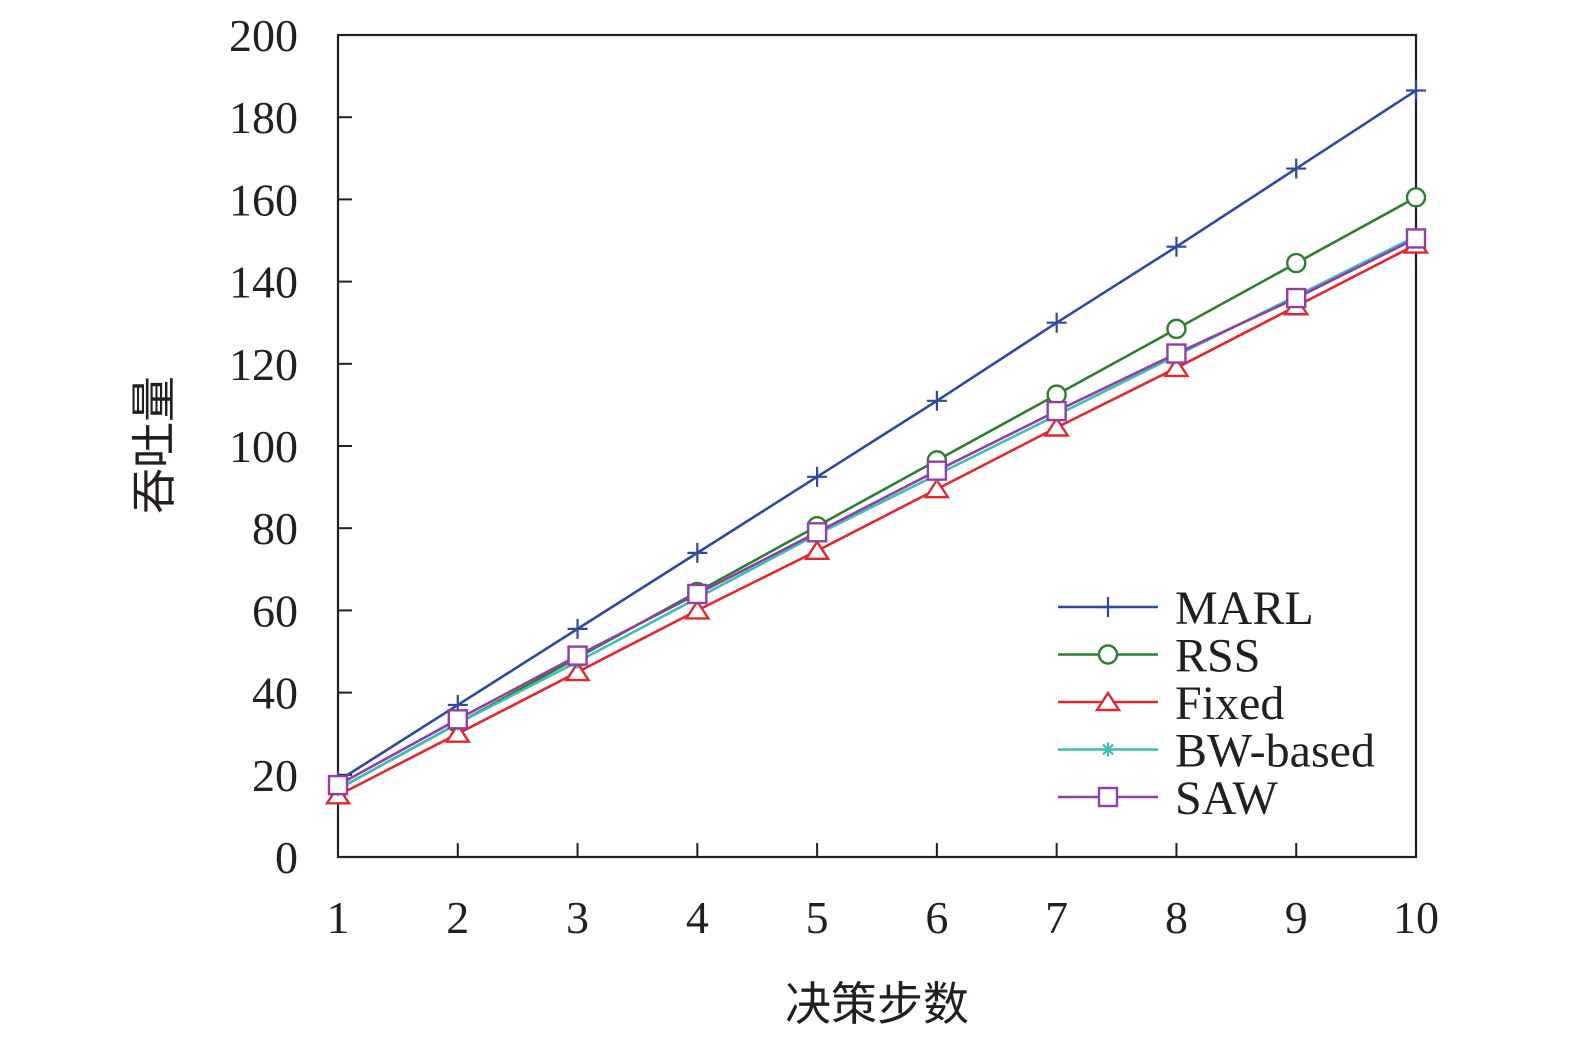 The width and height of the screenshot is (1575, 1039). Describe the element at coordinates (263, 199) in the screenshot. I see `y-tick-label: 160` at that location.